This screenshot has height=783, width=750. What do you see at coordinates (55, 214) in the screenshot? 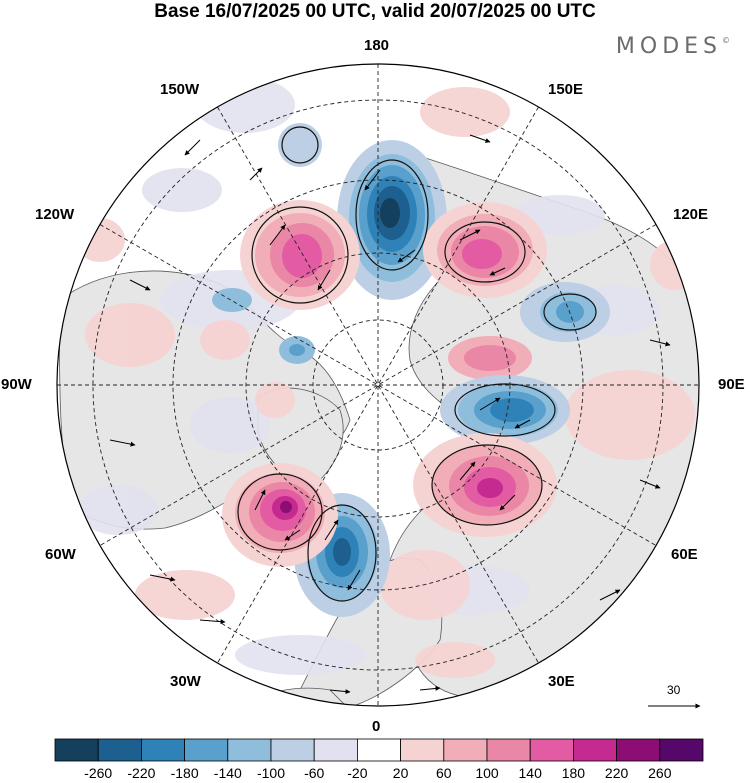
I see `lon-label-120w: 120W` at bounding box center [55, 214].